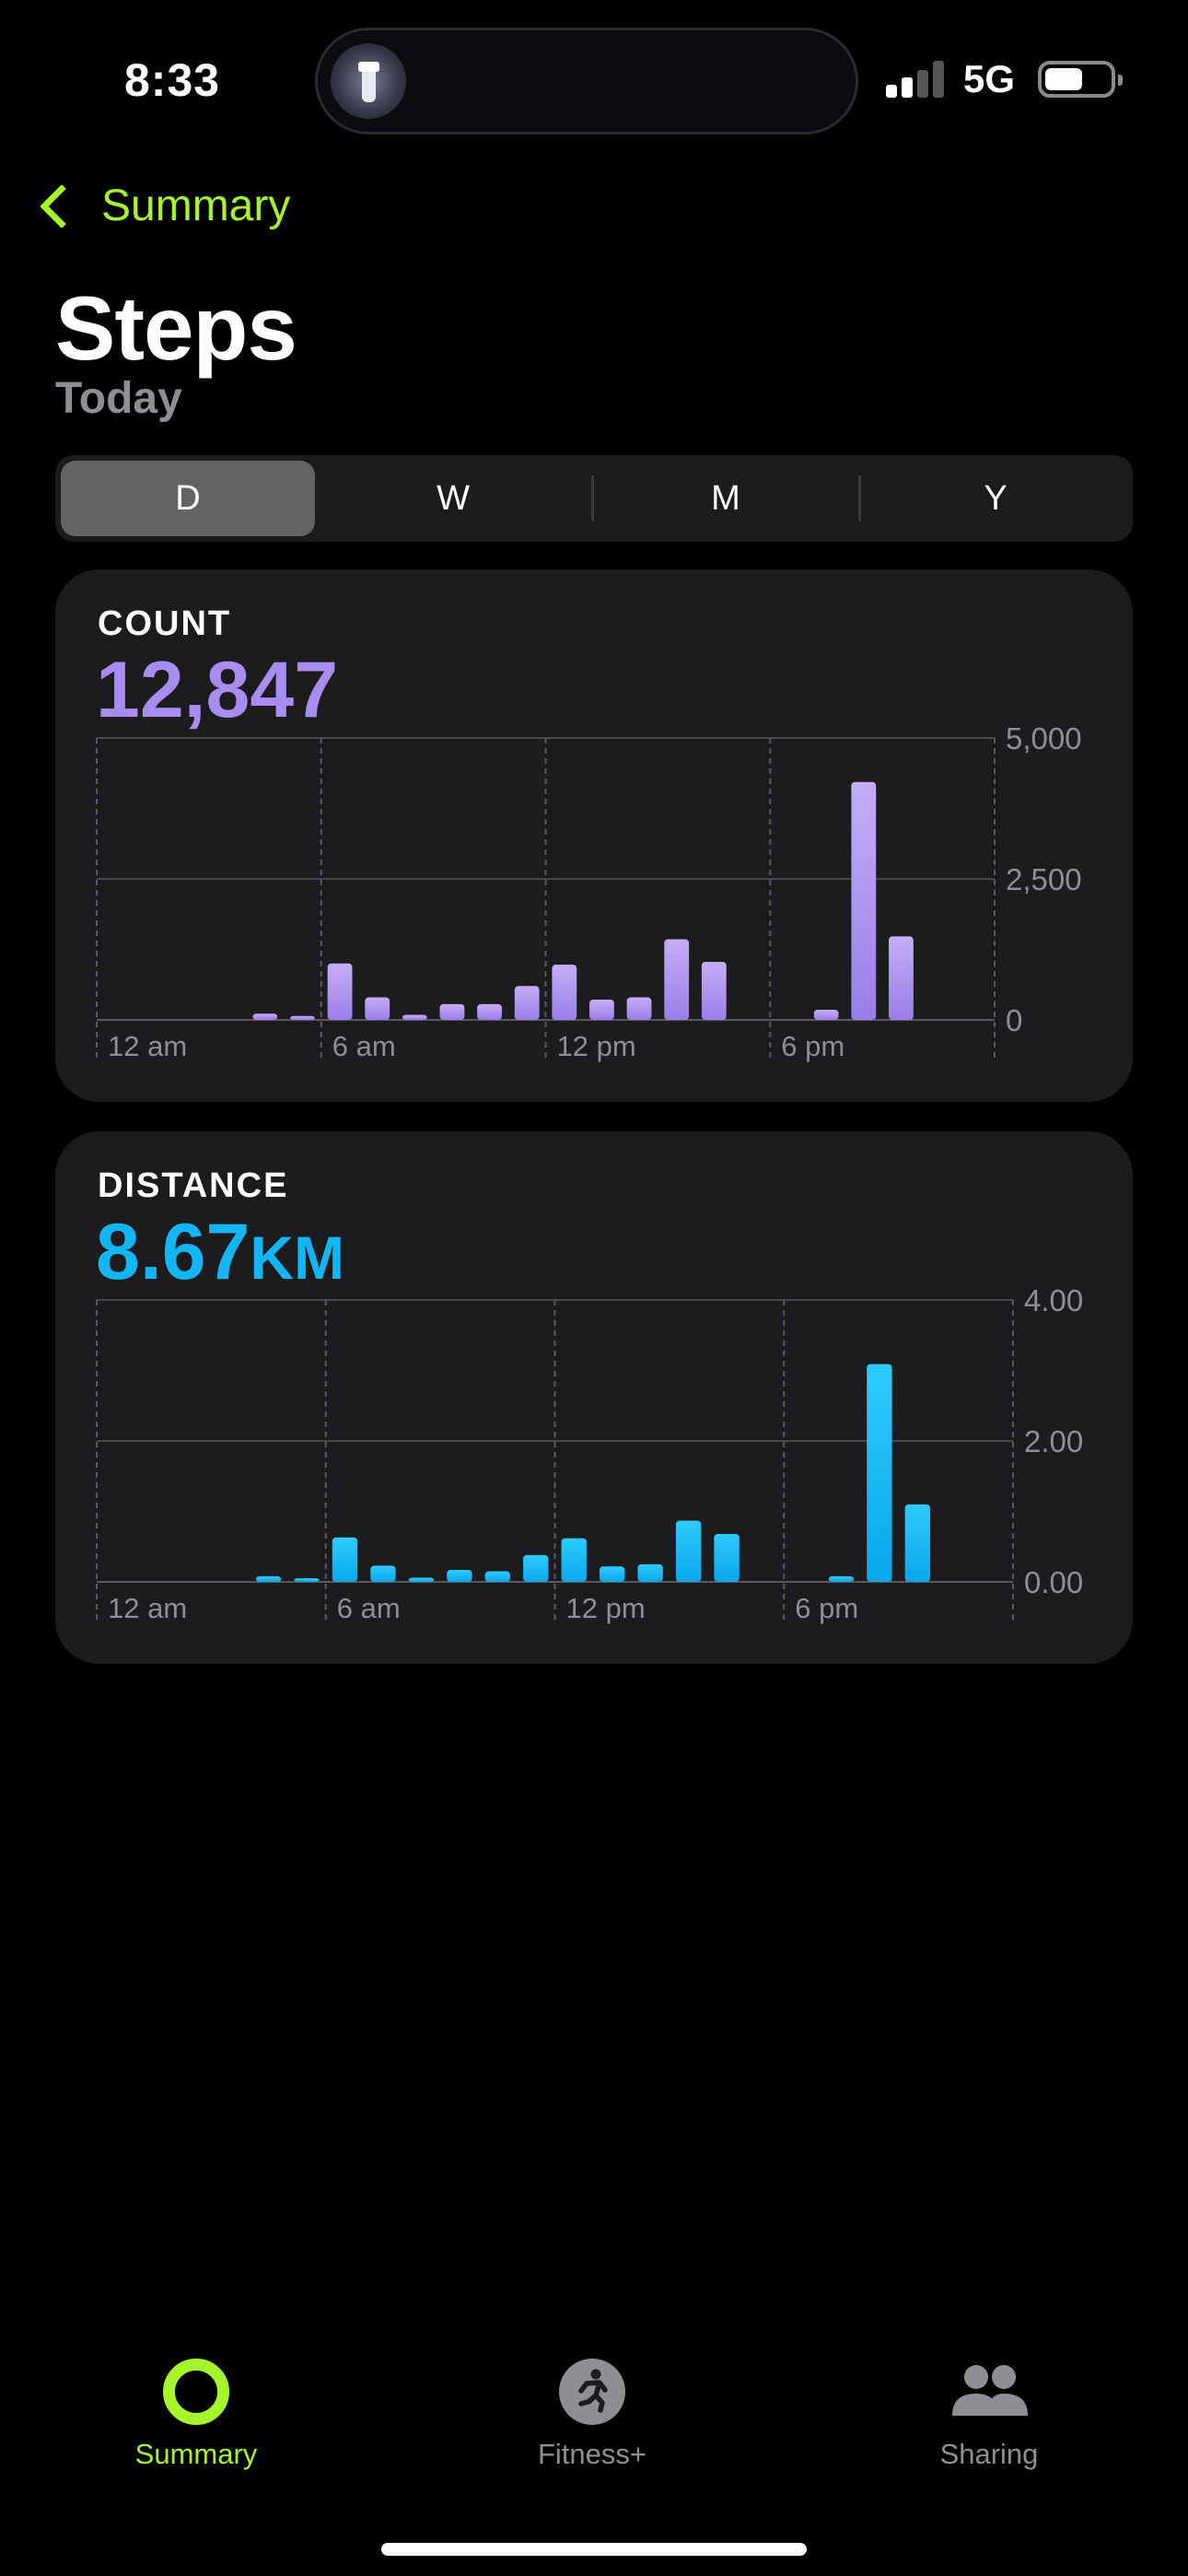 This screenshot has height=2576, width=1188. I want to click on chevron-left-icon, so click(62, 205).